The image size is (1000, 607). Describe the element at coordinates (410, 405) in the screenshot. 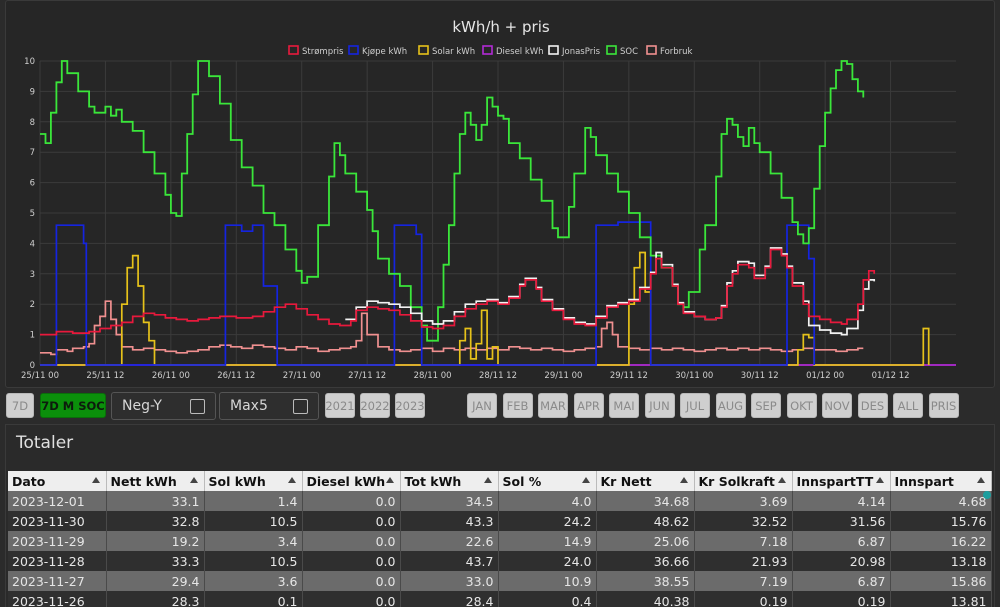

I see `year-button-2023: 2023` at that location.